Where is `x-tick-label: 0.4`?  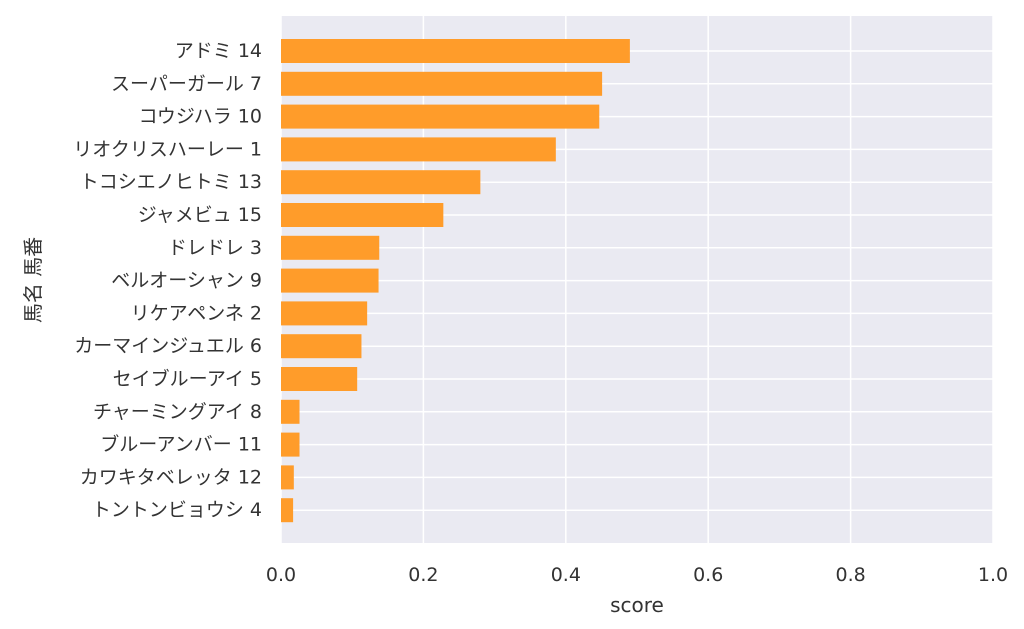
x-tick-label: 0.4 is located at coordinates (566, 575).